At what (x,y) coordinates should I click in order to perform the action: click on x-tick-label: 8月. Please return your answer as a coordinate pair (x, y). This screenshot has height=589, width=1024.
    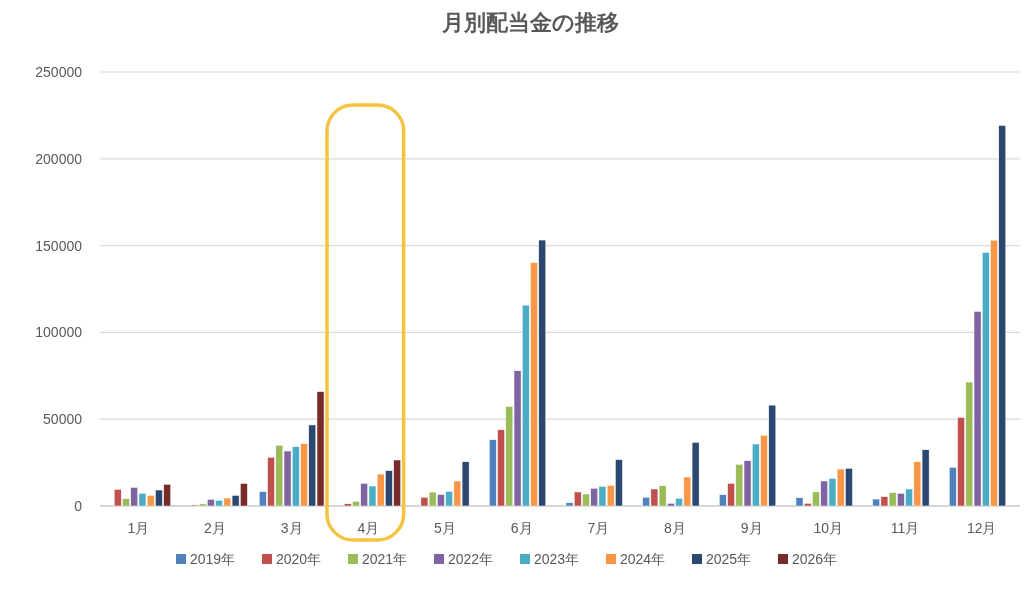
    Looking at the image, I should click on (675, 528).